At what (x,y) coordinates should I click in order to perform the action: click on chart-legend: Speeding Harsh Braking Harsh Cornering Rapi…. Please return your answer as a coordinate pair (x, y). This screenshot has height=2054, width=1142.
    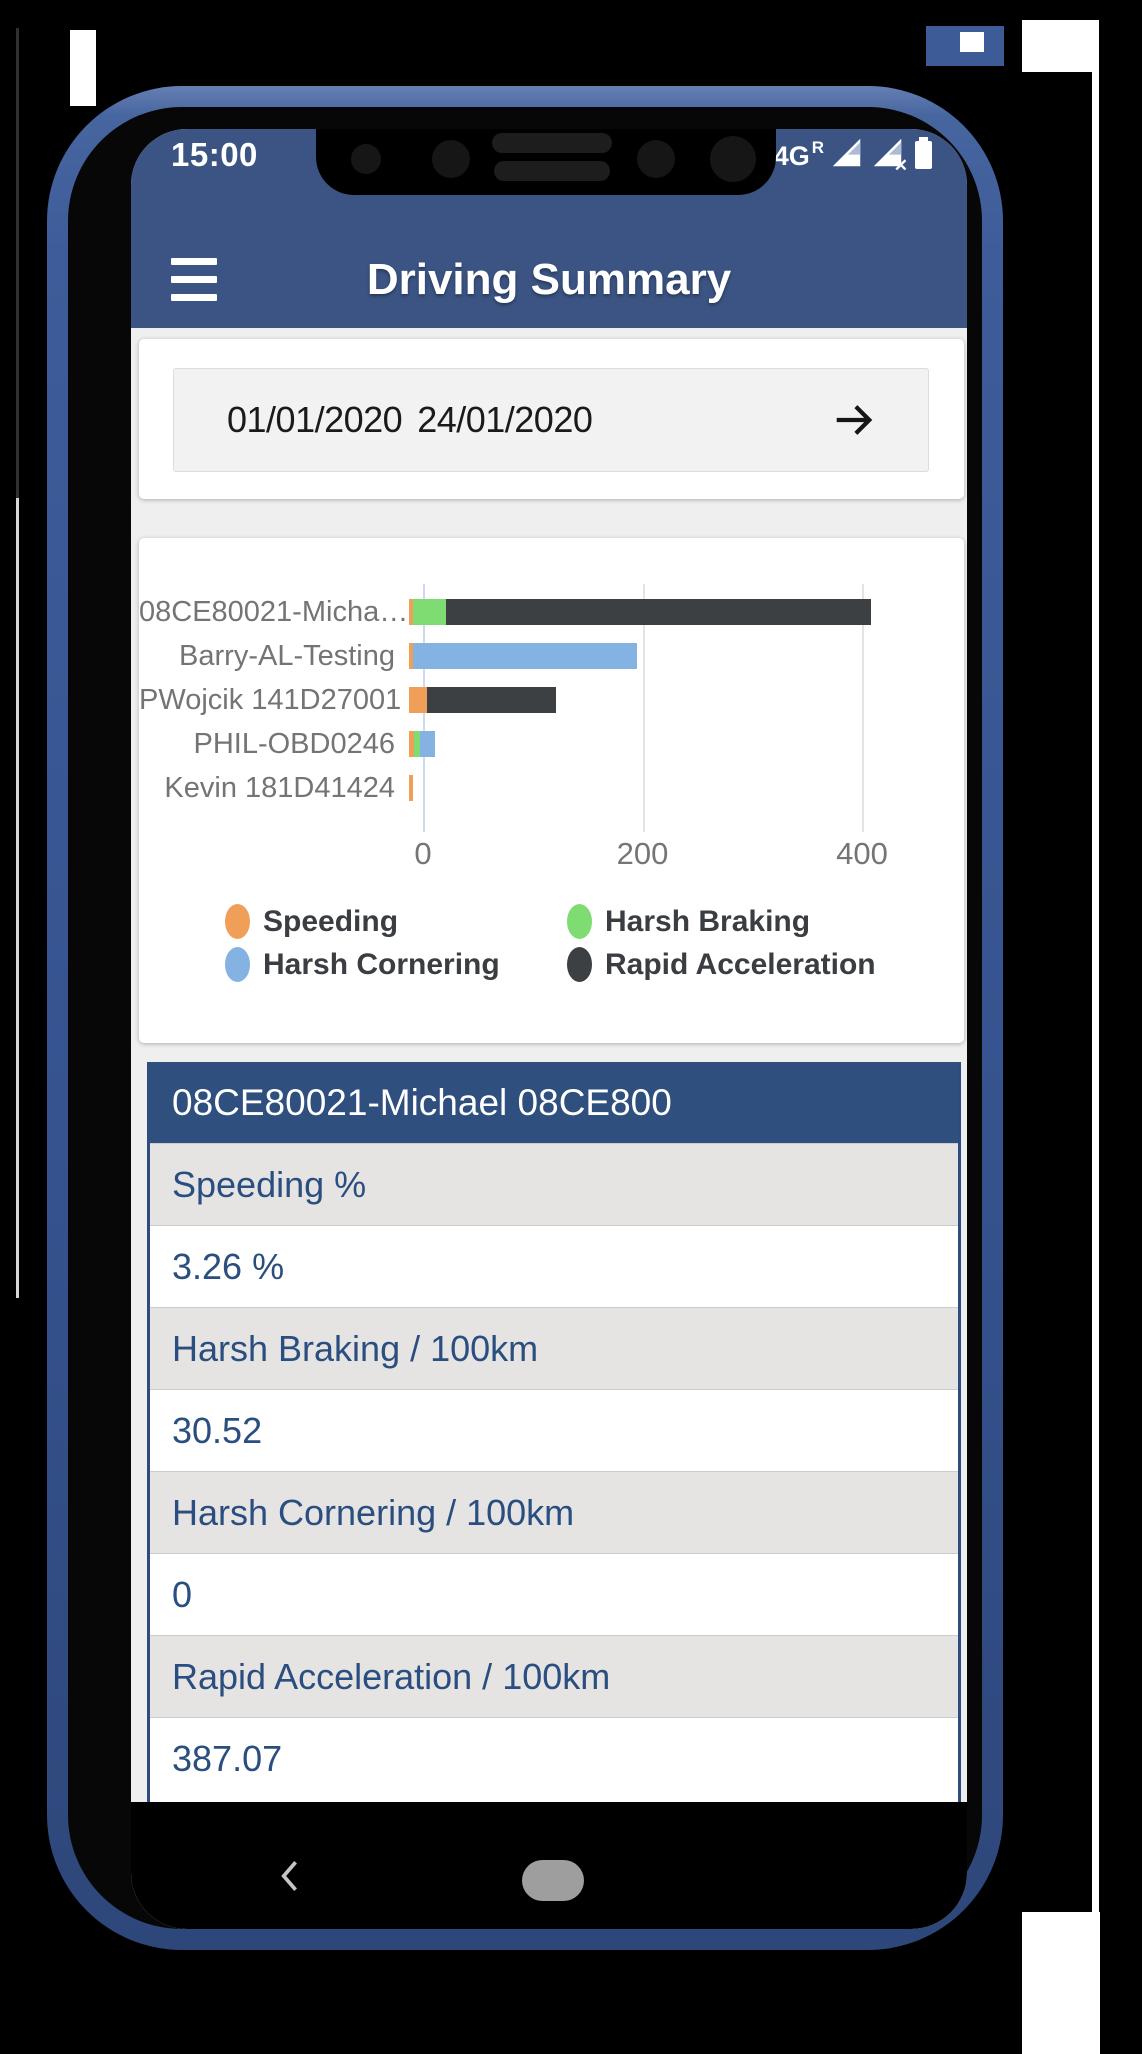
    Looking at the image, I should click on (594, 943).